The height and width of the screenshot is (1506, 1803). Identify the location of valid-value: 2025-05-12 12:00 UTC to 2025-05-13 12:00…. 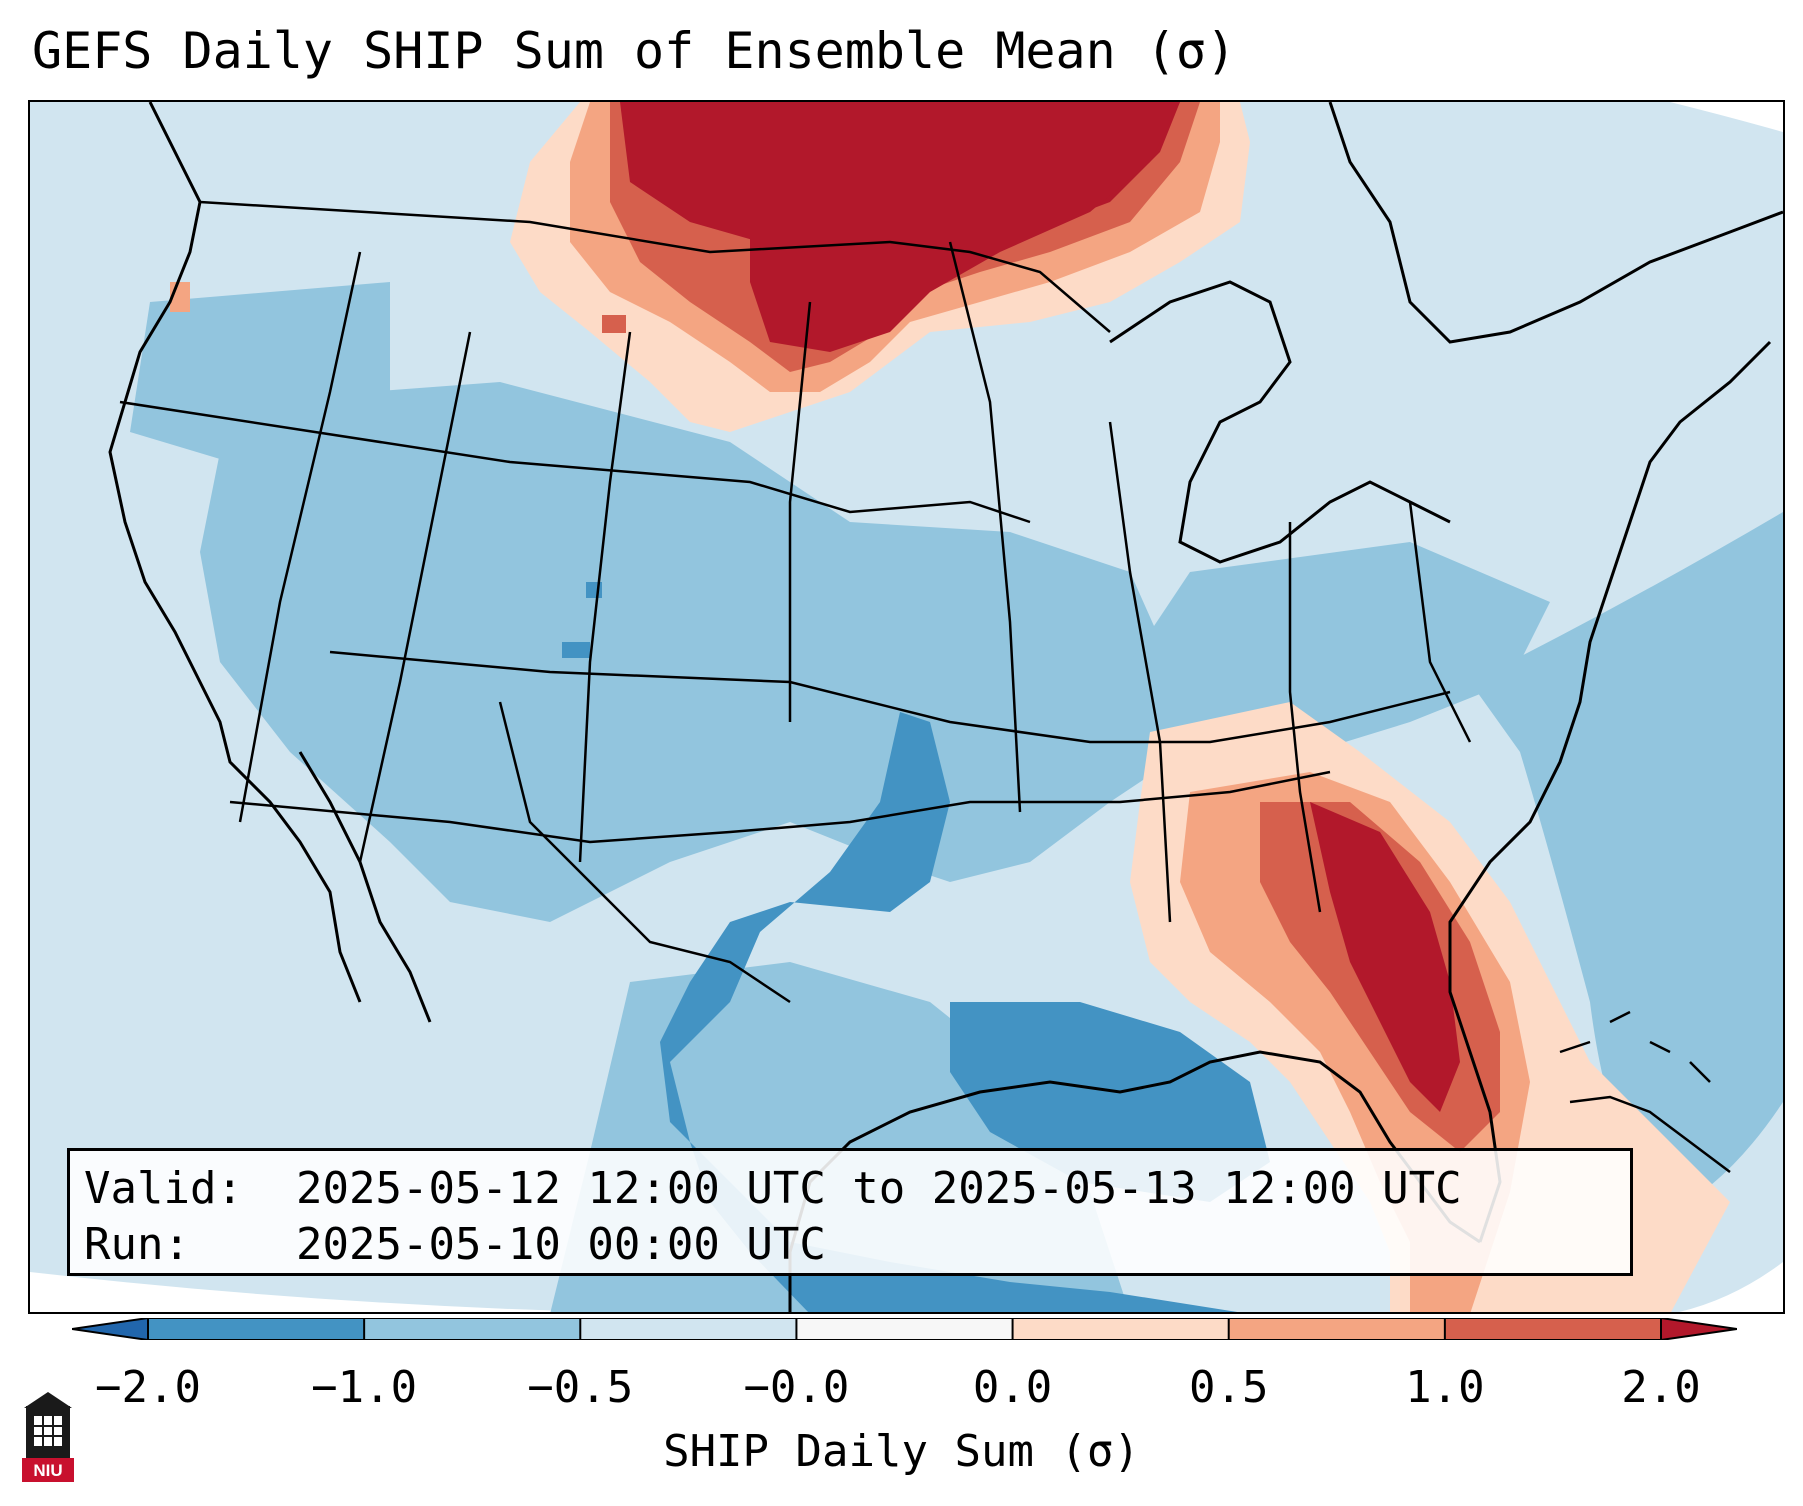
(879, 1188).